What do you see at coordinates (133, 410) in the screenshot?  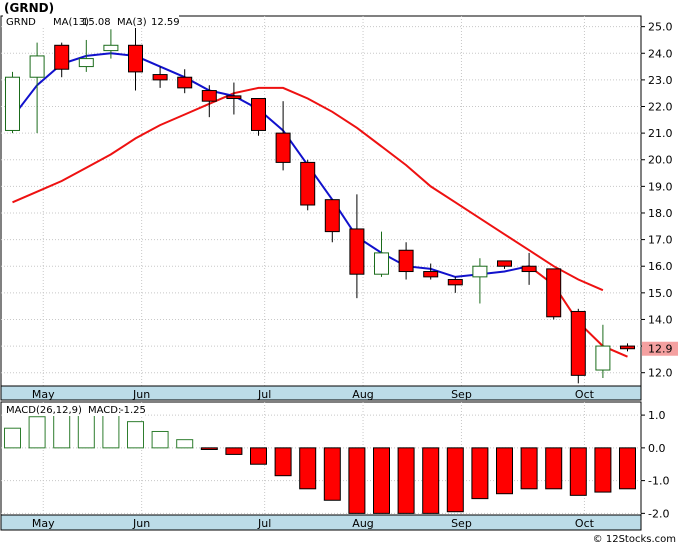 I see `macd-legend-item: -1.25` at bounding box center [133, 410].